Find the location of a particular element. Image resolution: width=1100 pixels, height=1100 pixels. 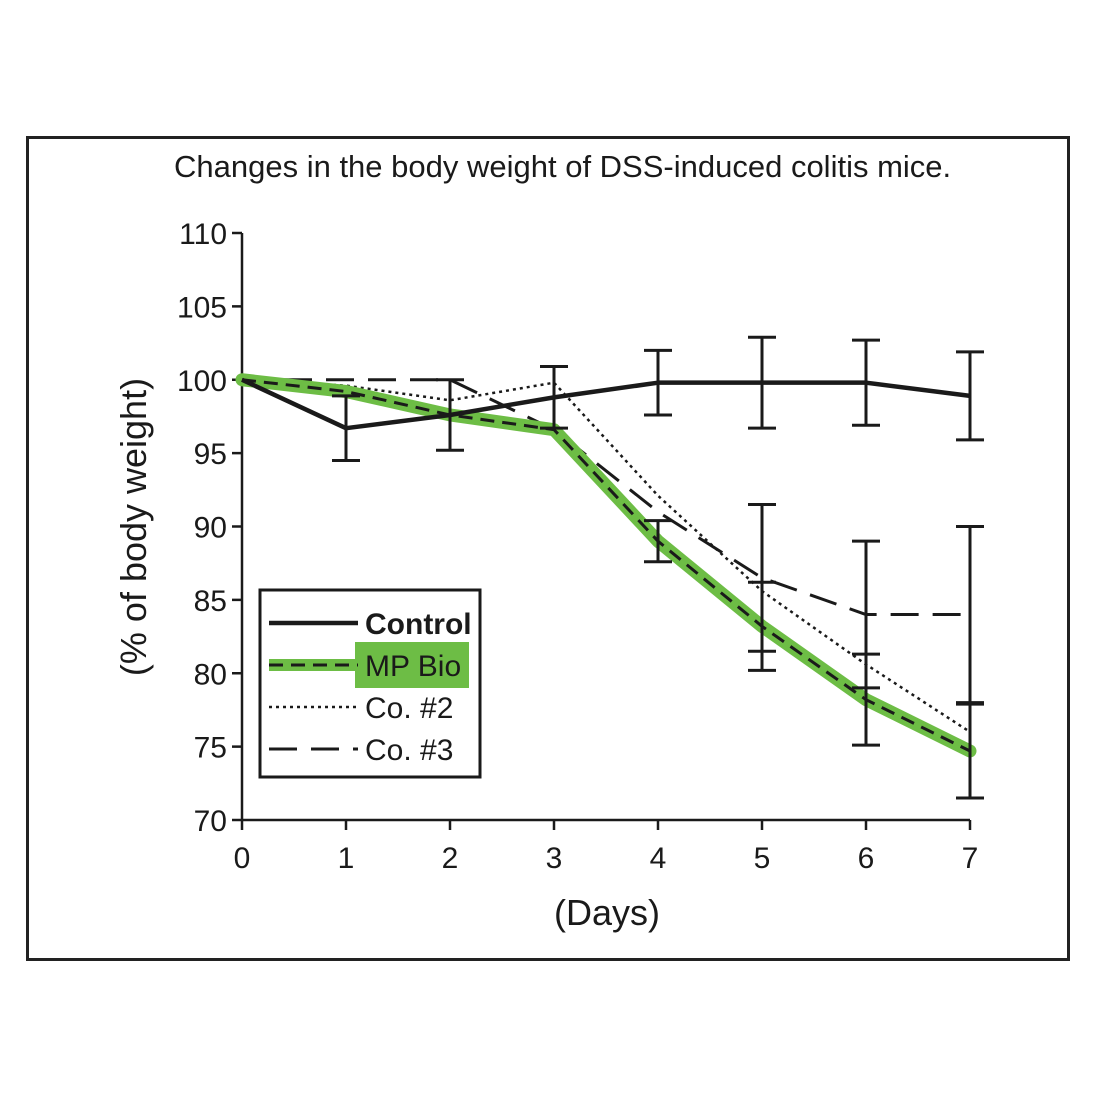

x-tick-label: 7 is located at coordinates (970, 858).